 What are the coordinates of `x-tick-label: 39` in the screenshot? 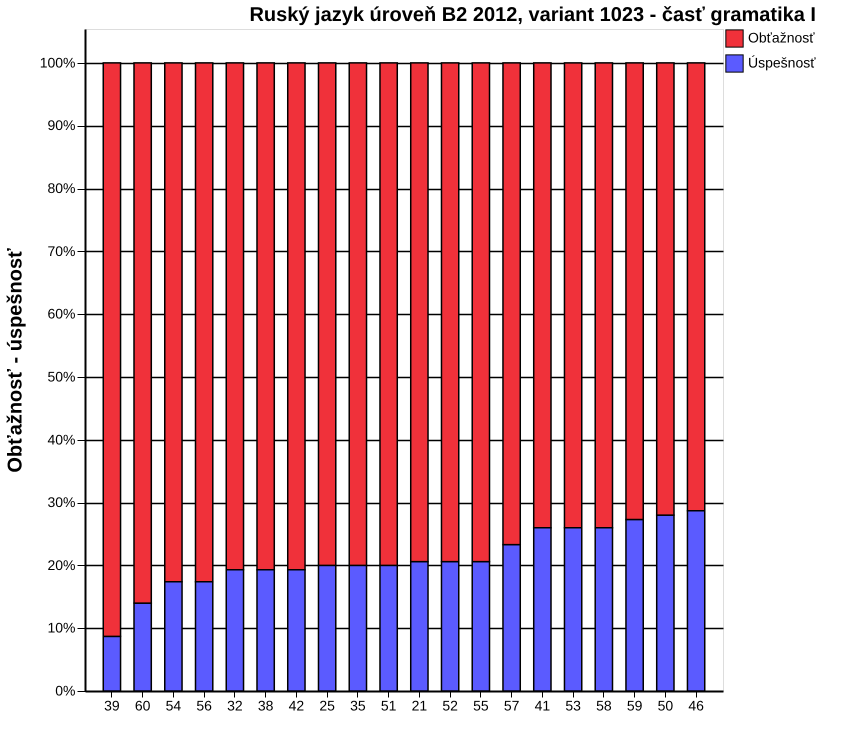 It's located at (112, 706).